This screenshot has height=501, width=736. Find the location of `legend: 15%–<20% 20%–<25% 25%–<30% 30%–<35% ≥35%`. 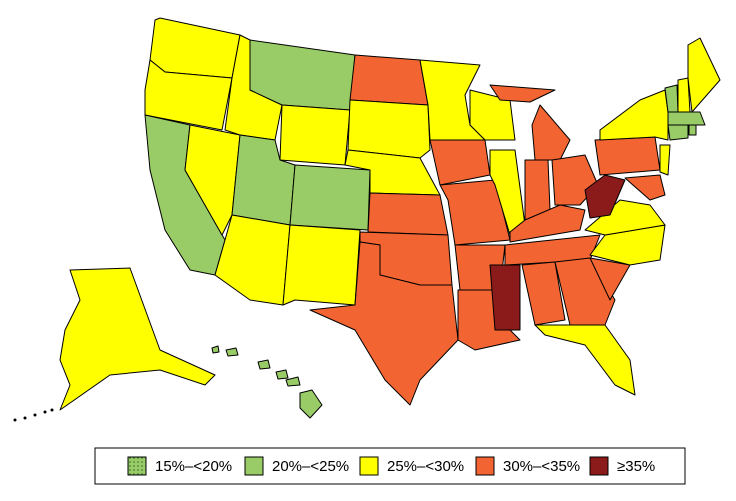

legend: 15%–<20% 20%–<25% 25%–<30% 30%–<35% ≥35% is located at coordinates (391, 466).